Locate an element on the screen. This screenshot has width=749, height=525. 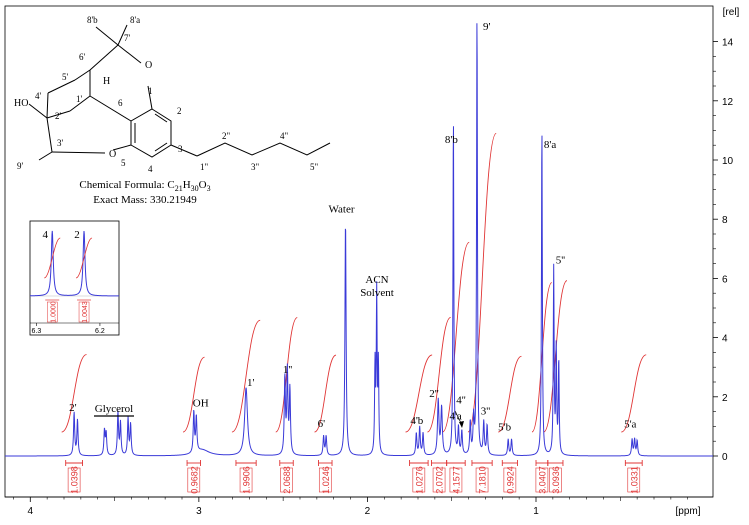
formula-o: O is located at coordinates (203, 185).